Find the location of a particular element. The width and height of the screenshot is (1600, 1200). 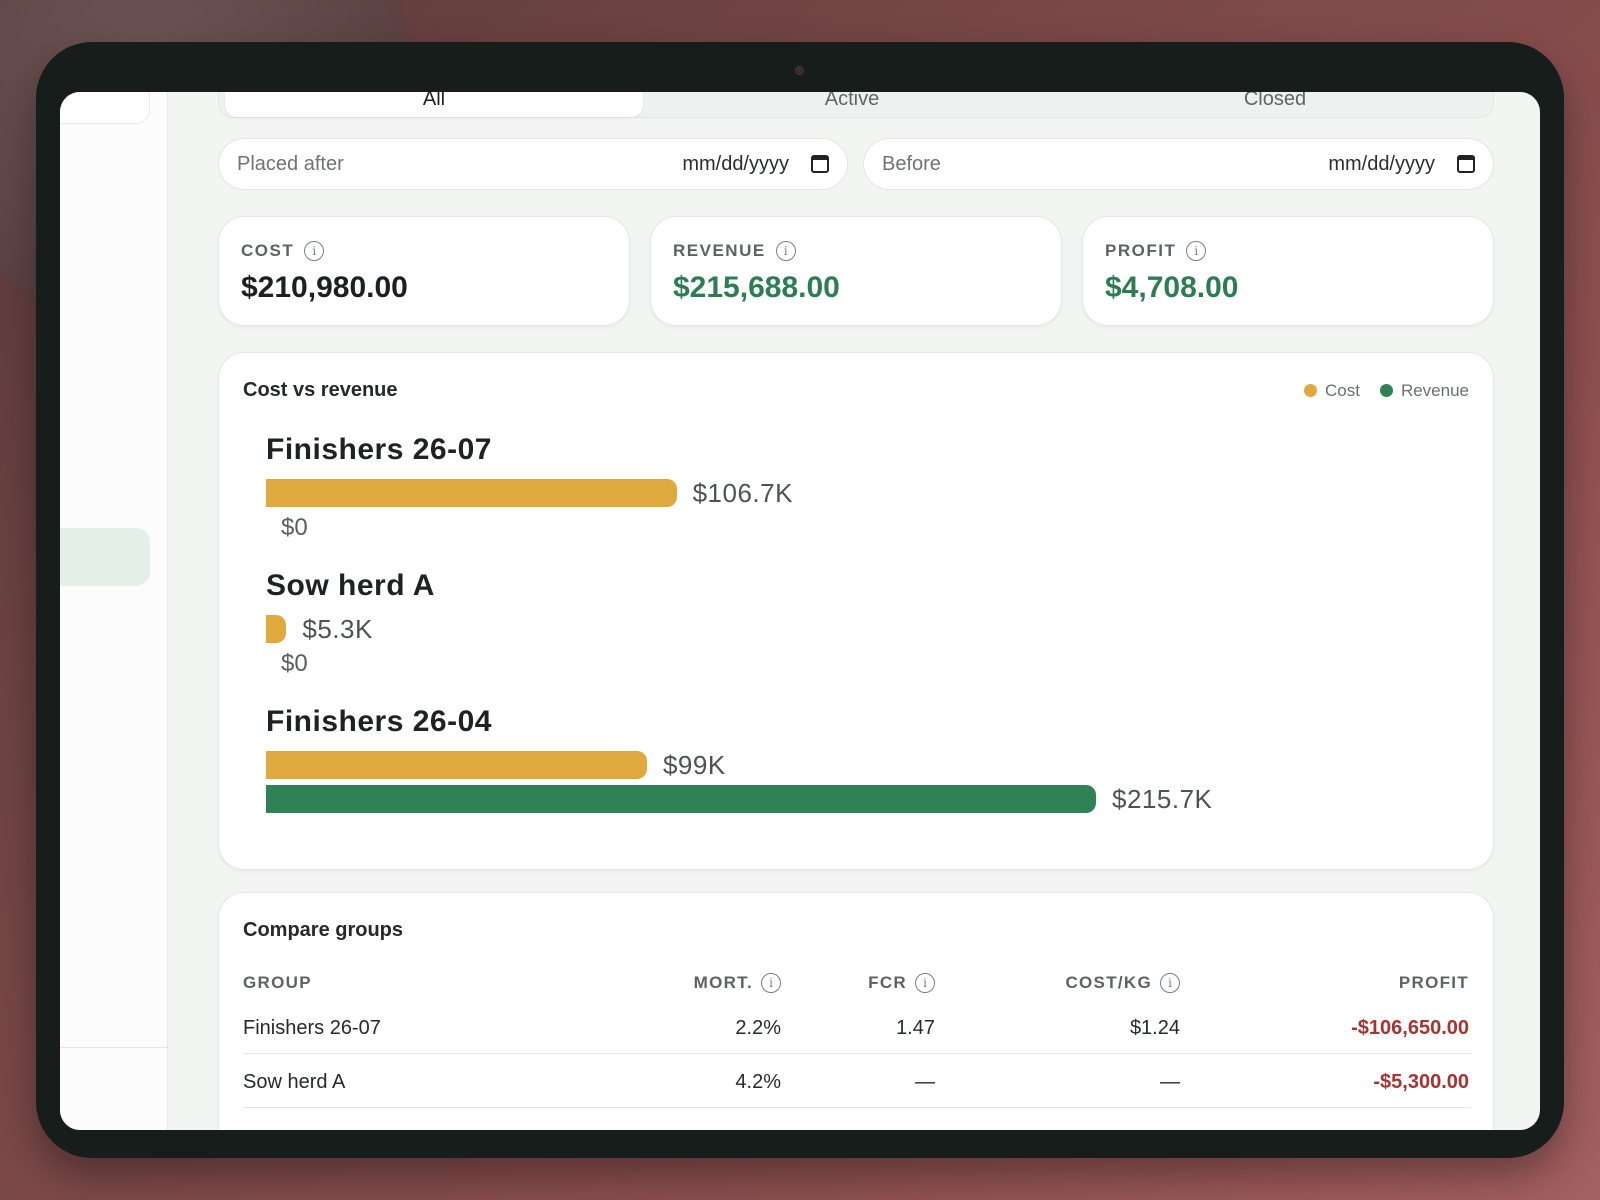

cost-label-row: COST i is located at coordinates (424, 251).